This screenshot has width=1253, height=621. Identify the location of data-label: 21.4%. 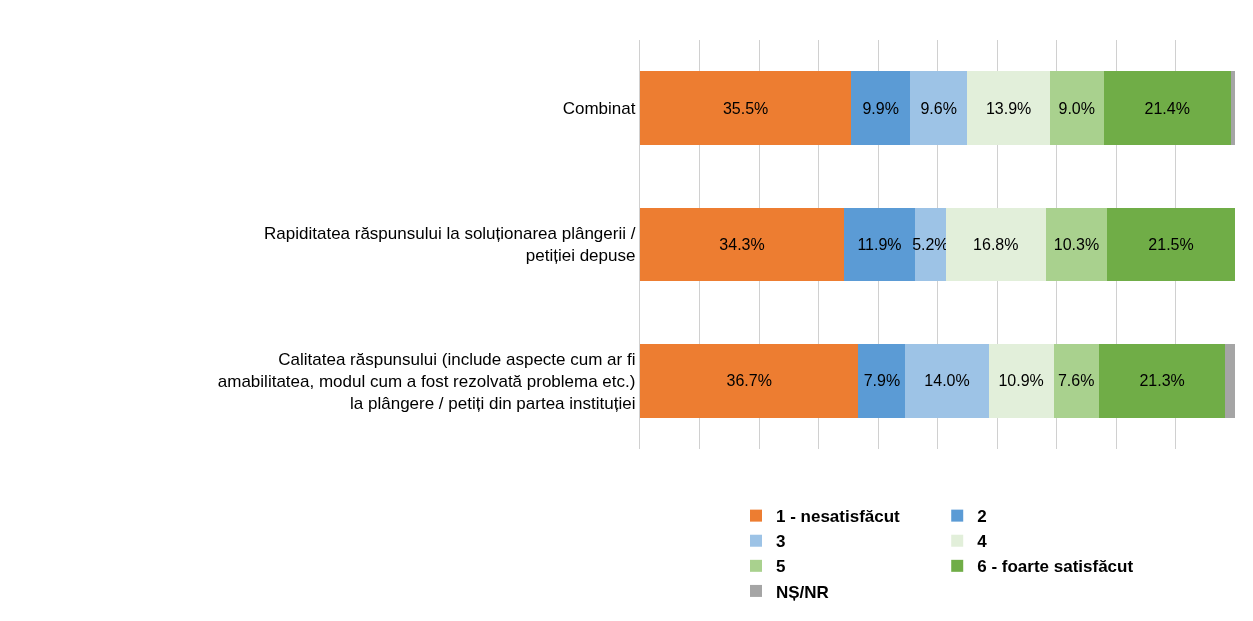
(1167, 108).